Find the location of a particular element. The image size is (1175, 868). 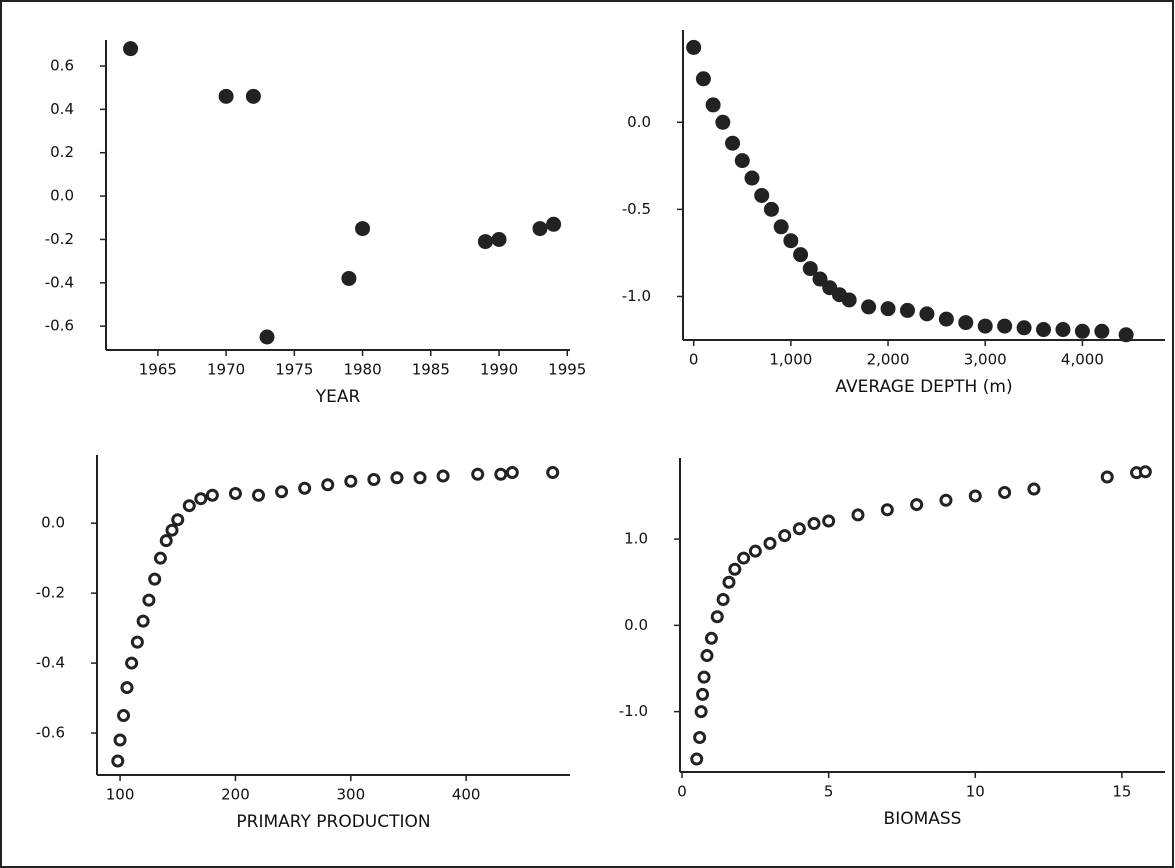

y-tick-label: -1.0 is located at coordinates (633, 711).